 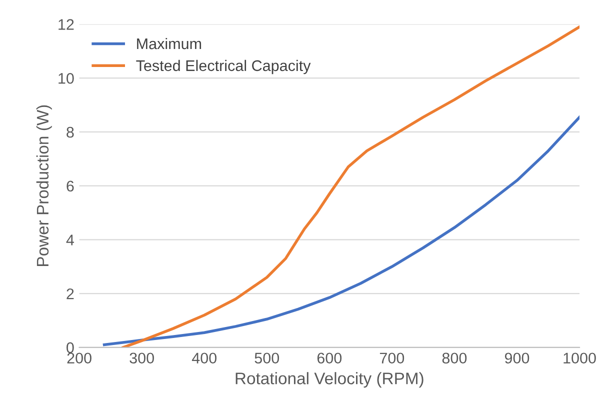 I want to click on x-tick-label: 200, so click(x=79, y=358).